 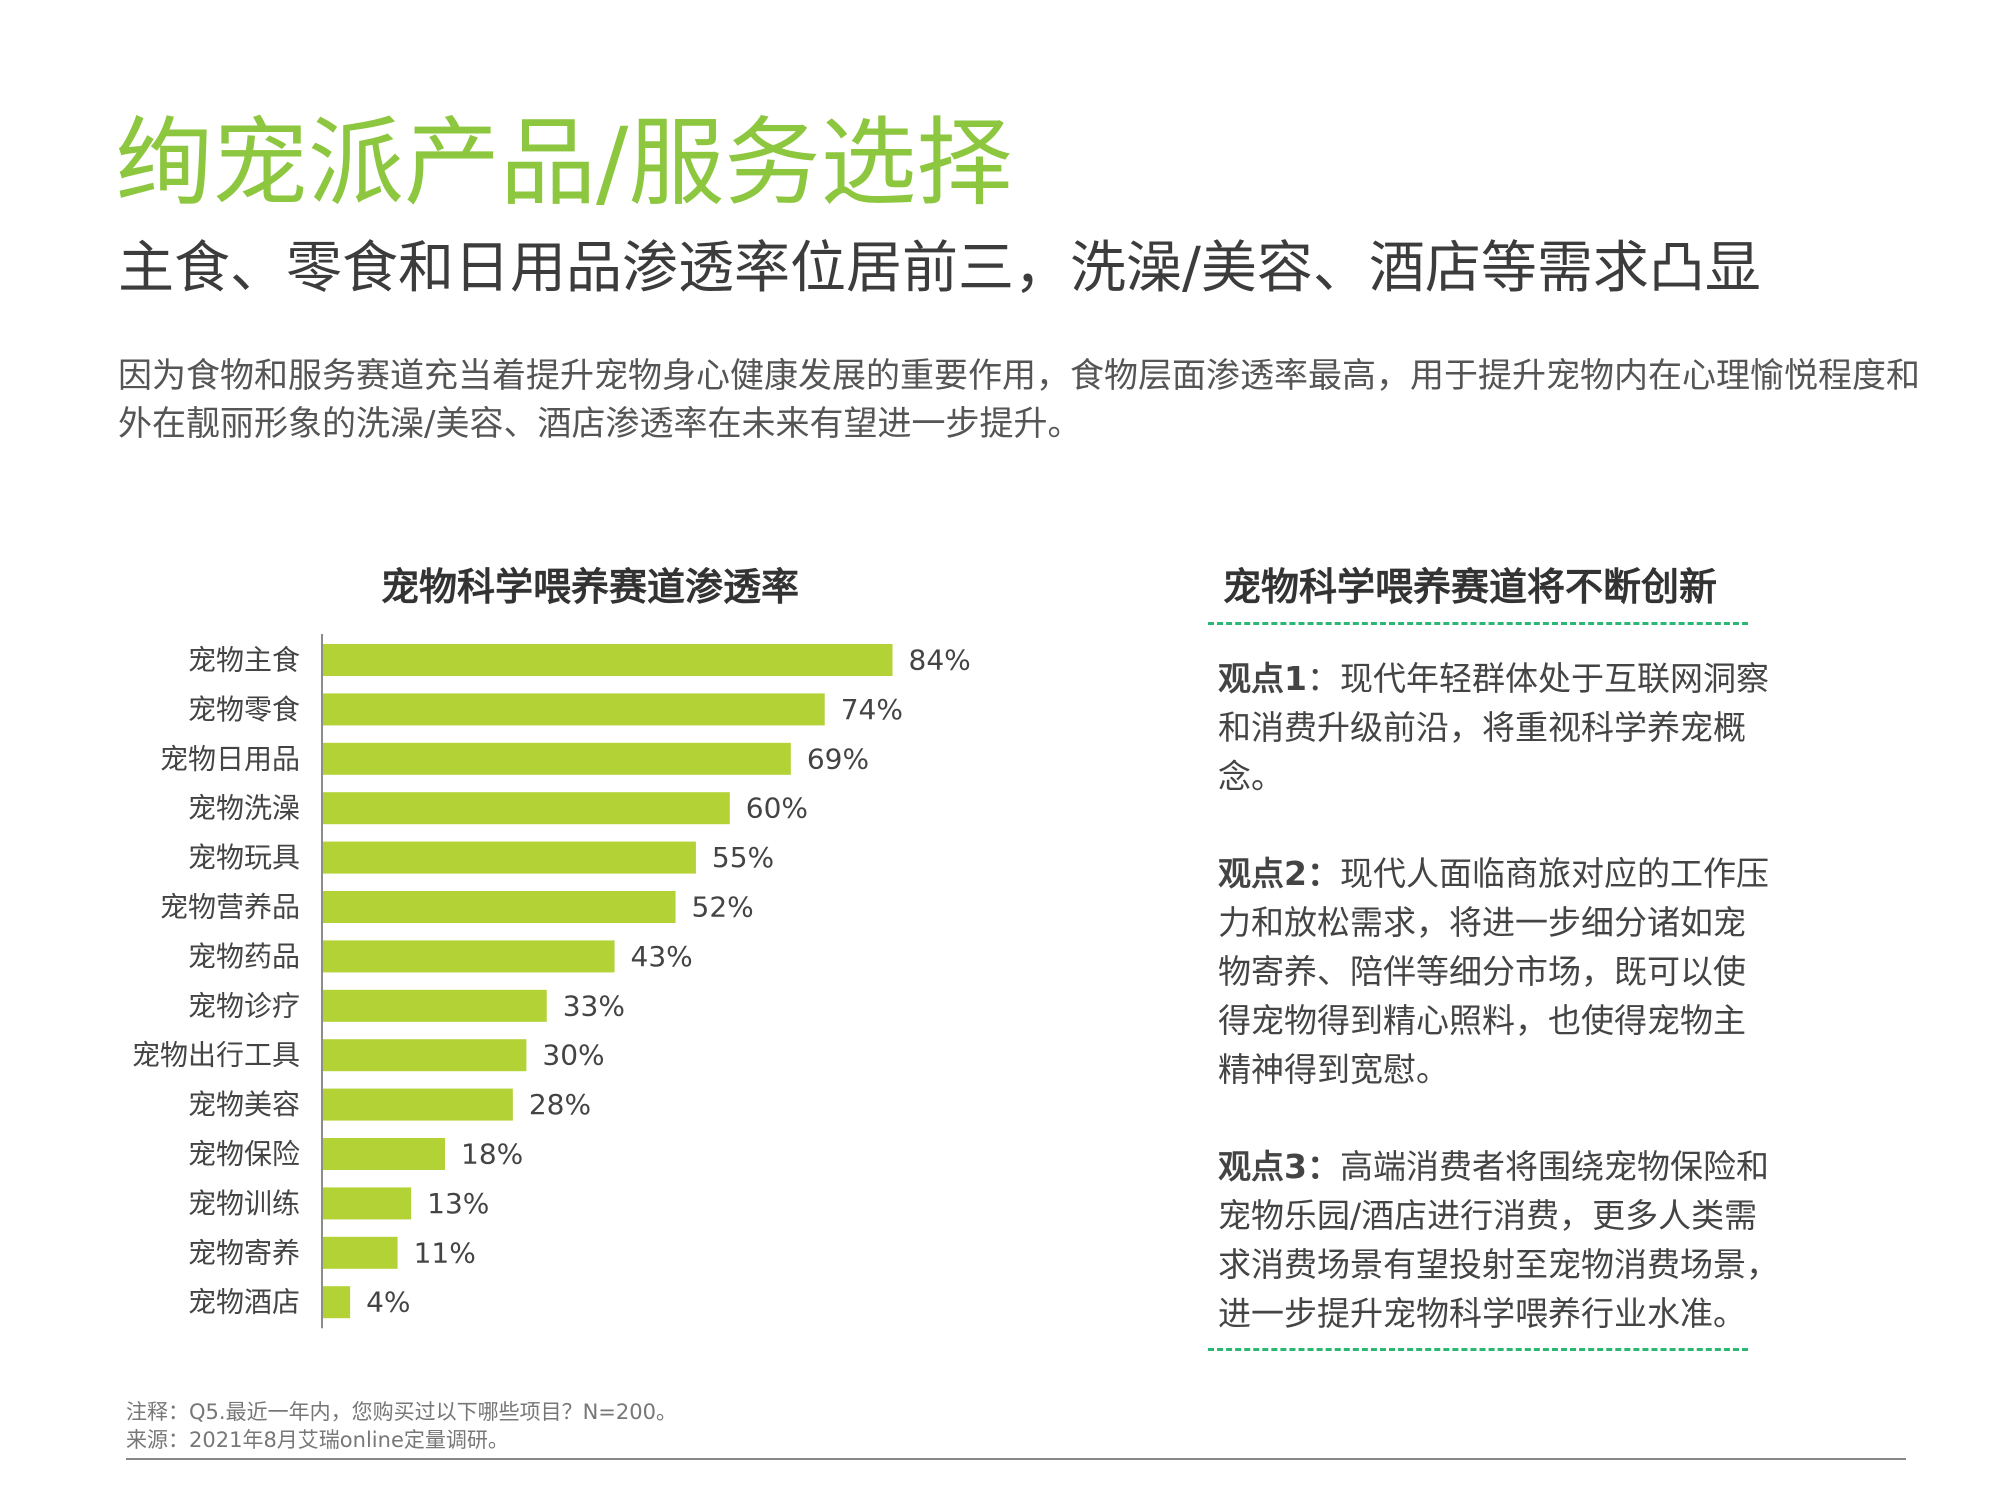 What do you see at coordinates (872, 709) in the screenshot?
I see `value-label: 74%` at bounding box center [872, 709].